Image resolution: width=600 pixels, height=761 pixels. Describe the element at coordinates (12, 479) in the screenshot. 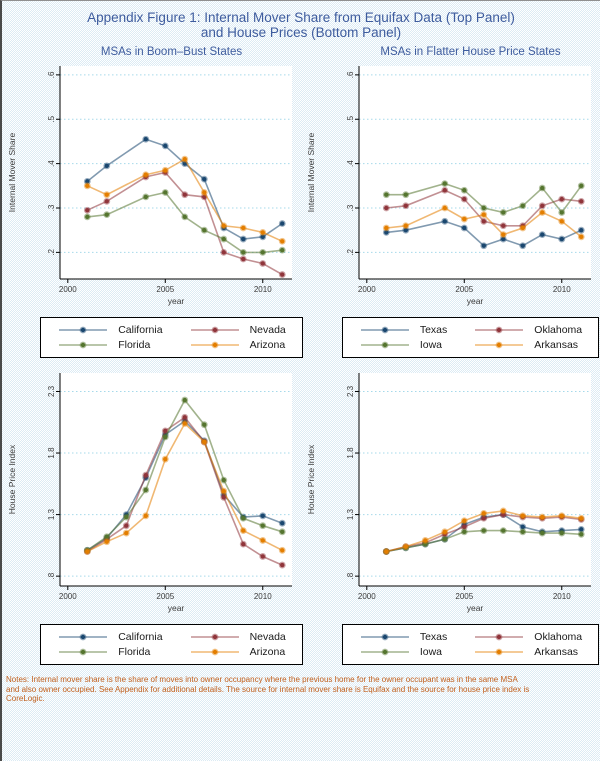

I see `y-axis-title: House Price Index` at that location.